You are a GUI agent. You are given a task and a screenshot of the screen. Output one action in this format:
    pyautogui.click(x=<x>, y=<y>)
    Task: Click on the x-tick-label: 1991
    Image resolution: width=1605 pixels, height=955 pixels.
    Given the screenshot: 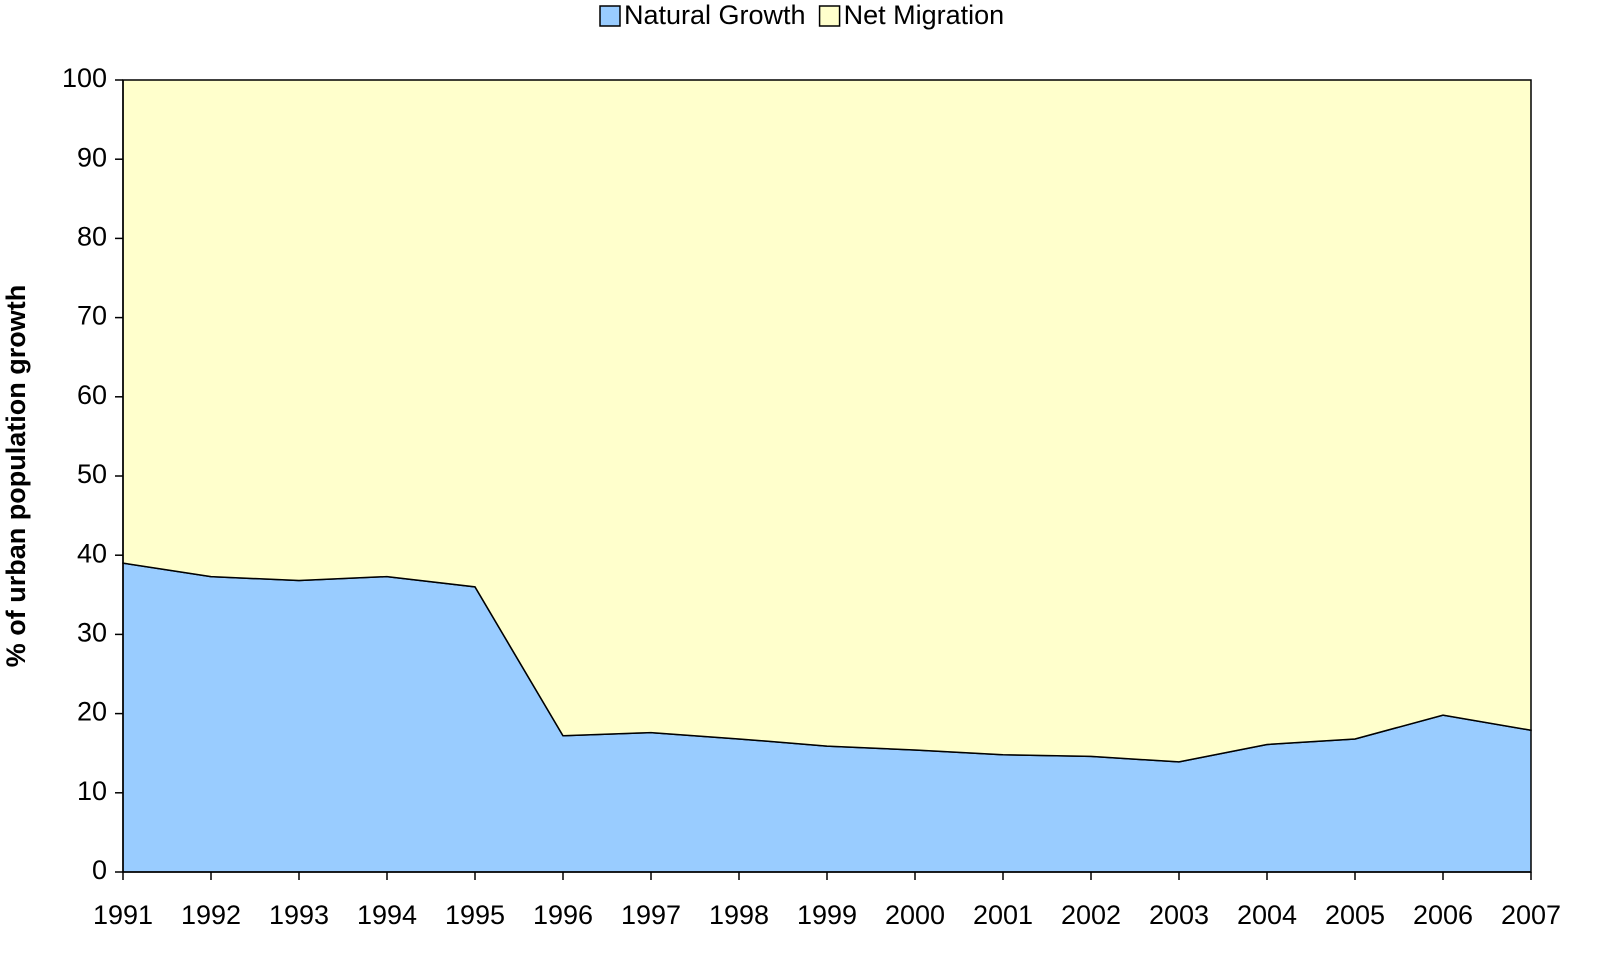 What is the action you would take?
    pyautogui.click(x=123, y=915)
    